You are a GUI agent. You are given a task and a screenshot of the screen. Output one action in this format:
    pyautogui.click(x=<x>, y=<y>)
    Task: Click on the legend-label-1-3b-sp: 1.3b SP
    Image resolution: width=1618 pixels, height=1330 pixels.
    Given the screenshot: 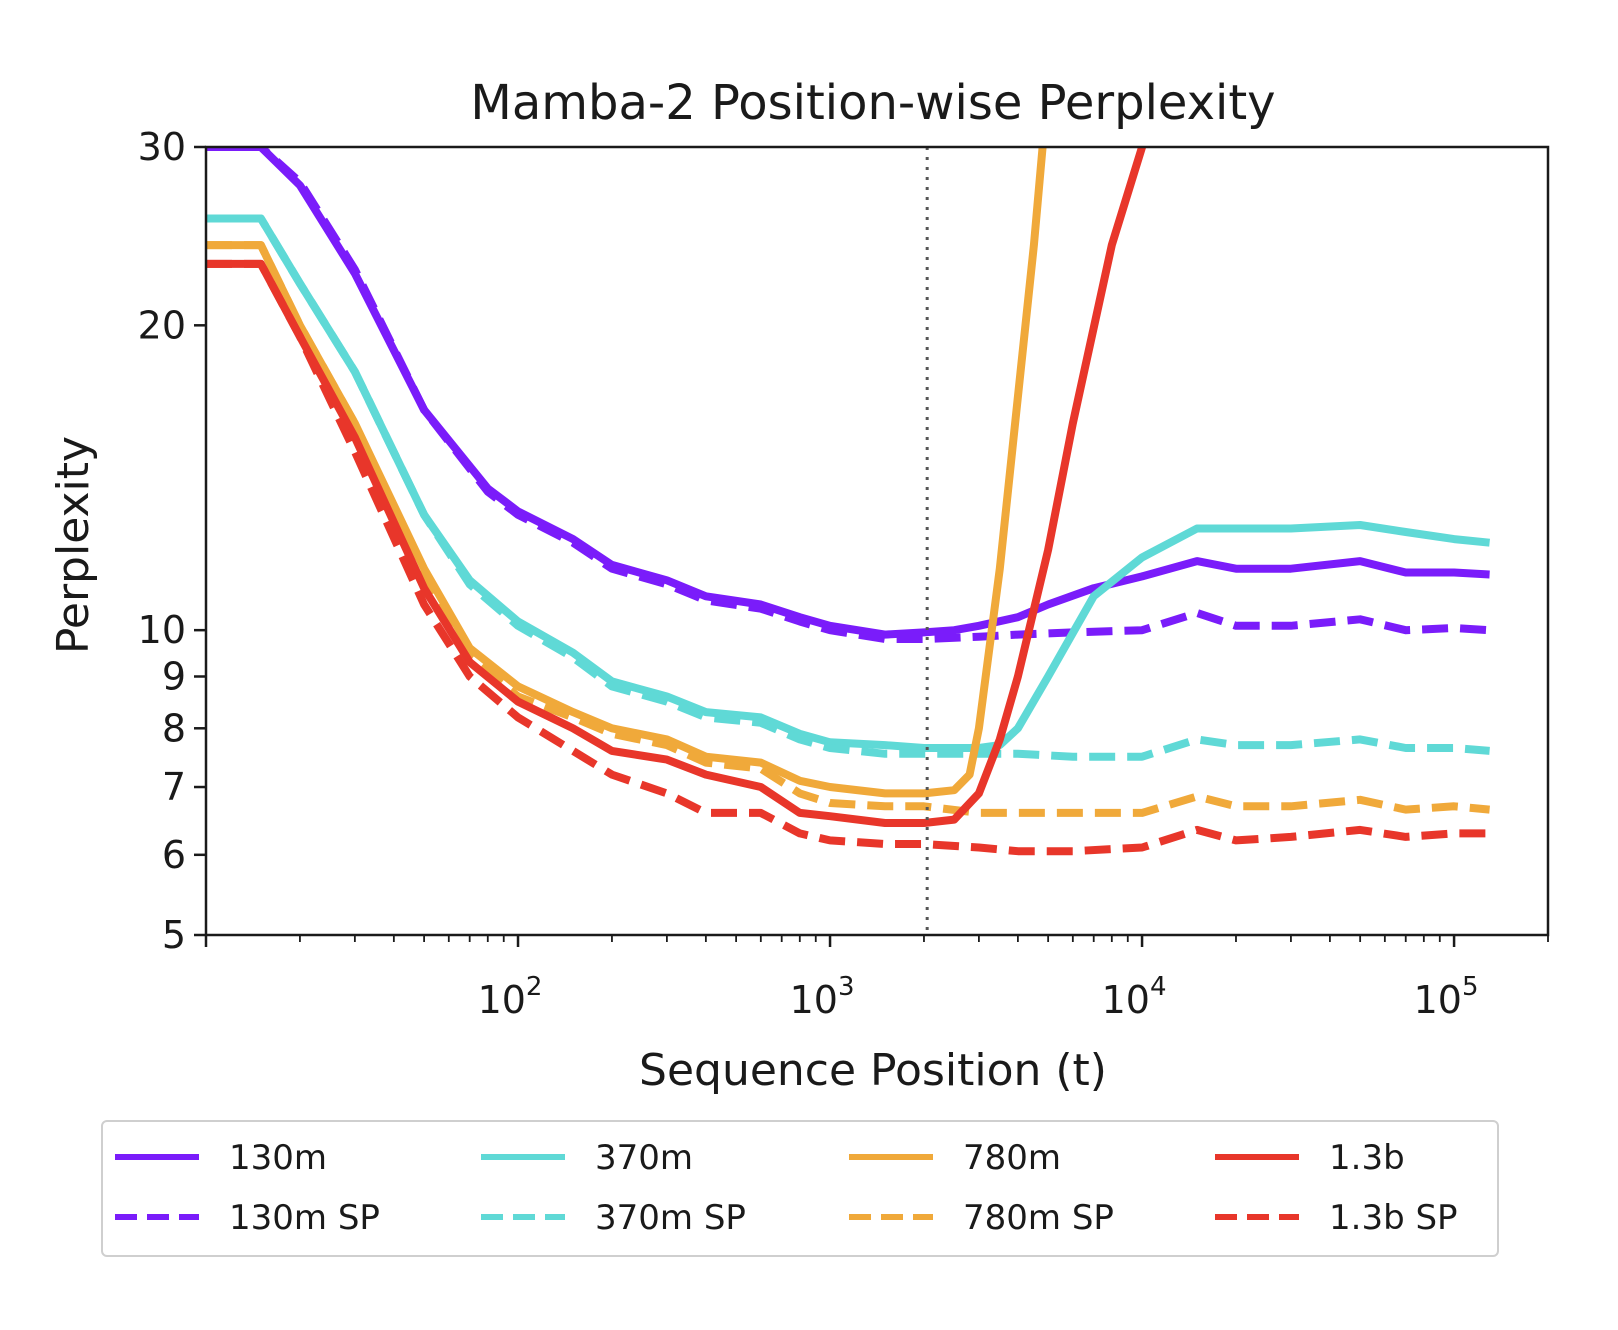 What is the action you would take?
    pyautogui.click(x=1393, y=1218)
    